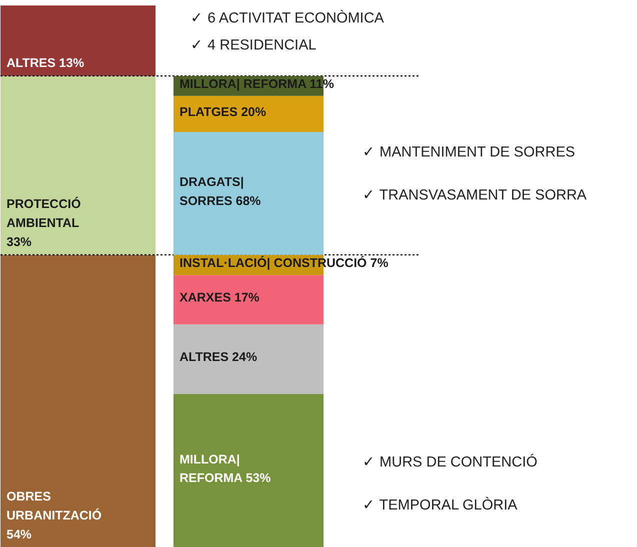 The image size is (637, 547). Describe the element at coordinates (219, 357) in the screenshot. I see `data-label: ALTRES 24%` at that location.